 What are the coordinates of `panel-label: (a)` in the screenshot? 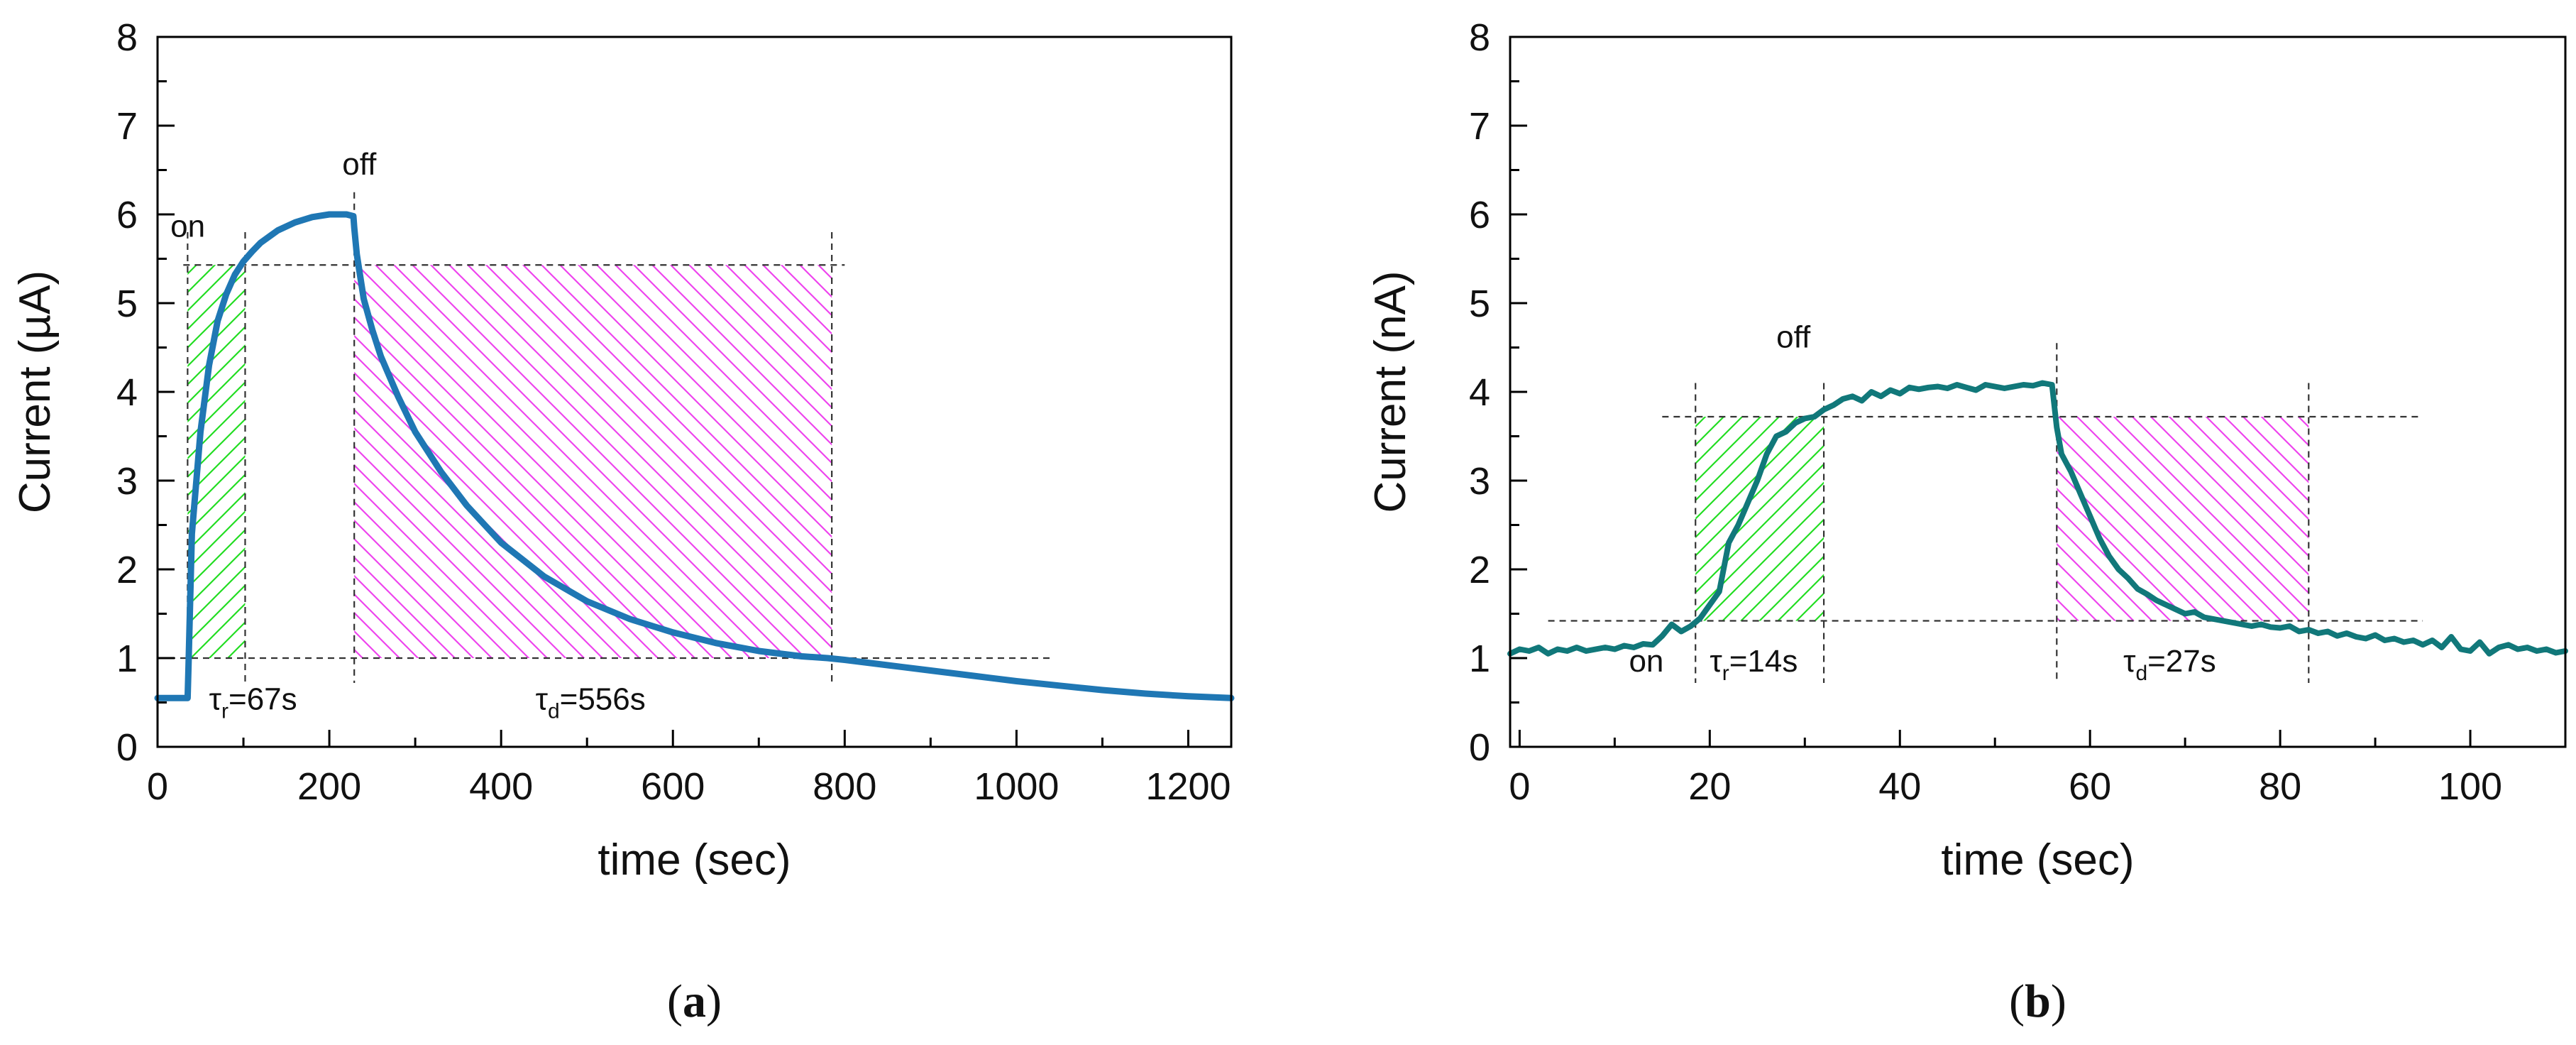 It's located at (694, 1001).